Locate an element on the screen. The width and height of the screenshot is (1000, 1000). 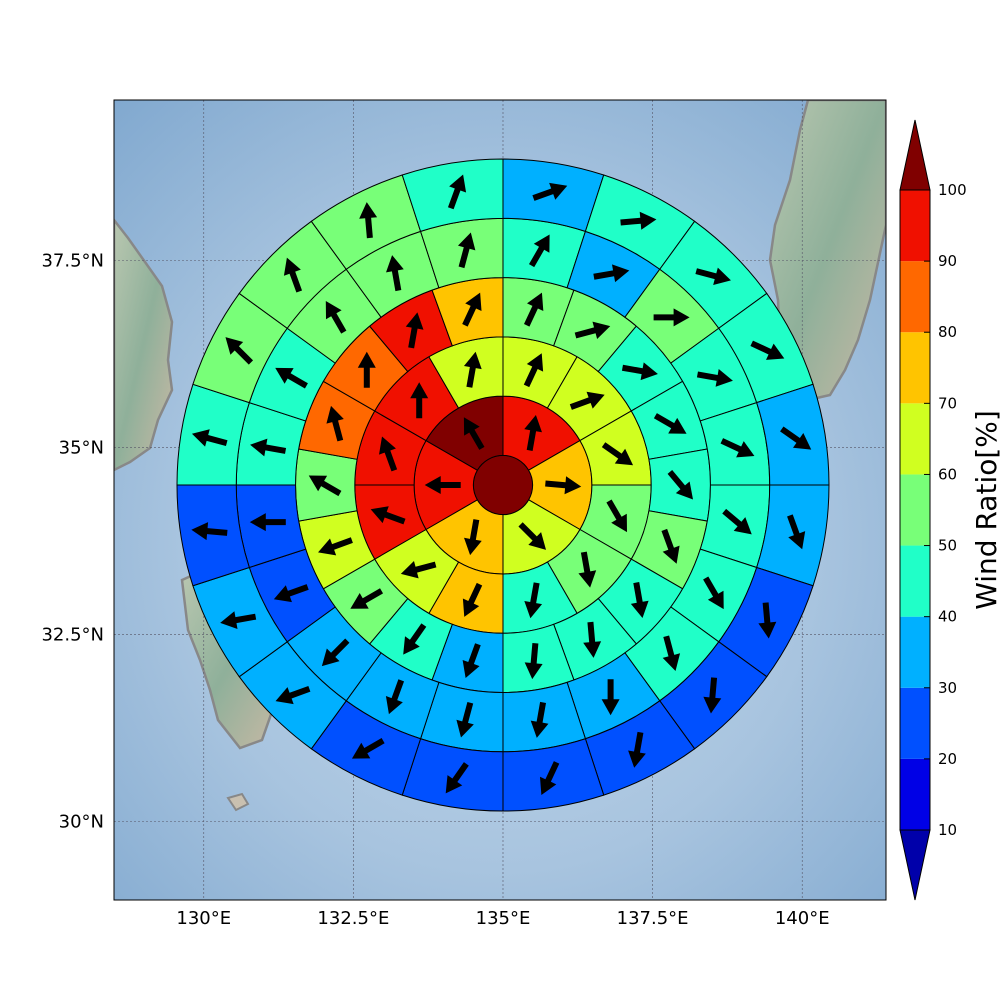
x-tick-label: 130°E is located at coordinates (203, 918).